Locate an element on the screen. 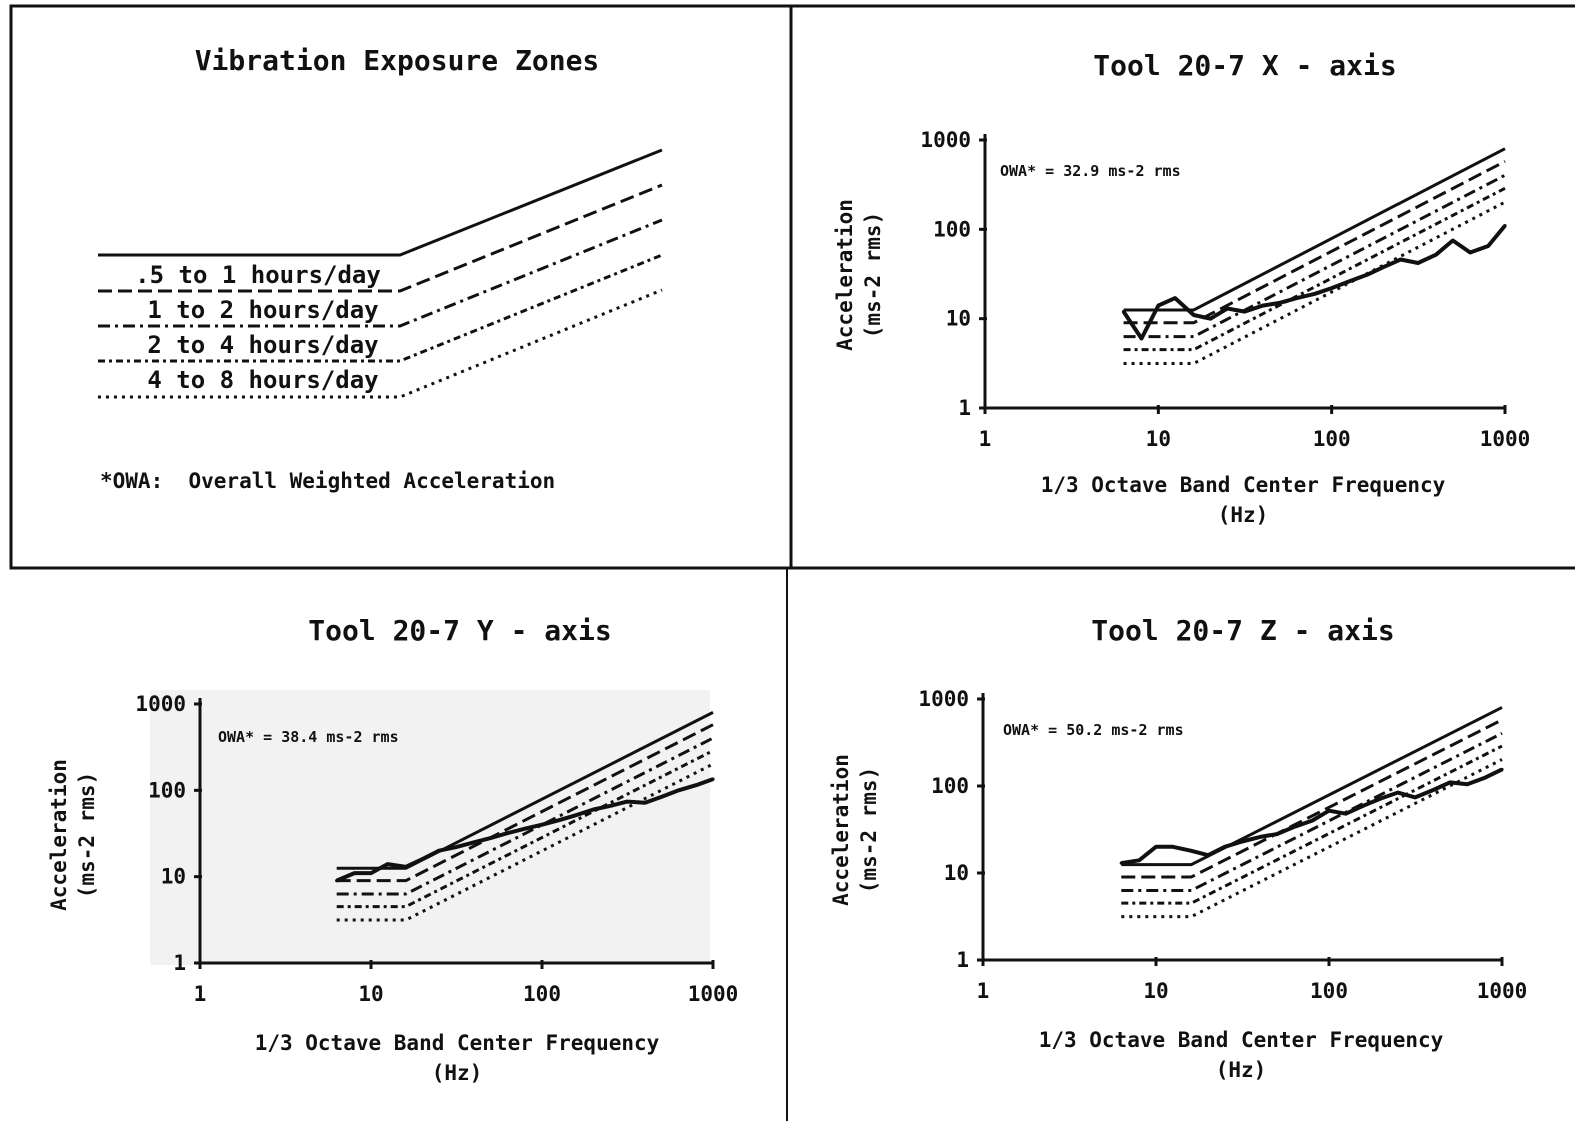 The width and height of the screenshot is (1575, 1121). owa-footnote: *OWA: Overall Weighted Acceleration is located at coordinates (327, 481).